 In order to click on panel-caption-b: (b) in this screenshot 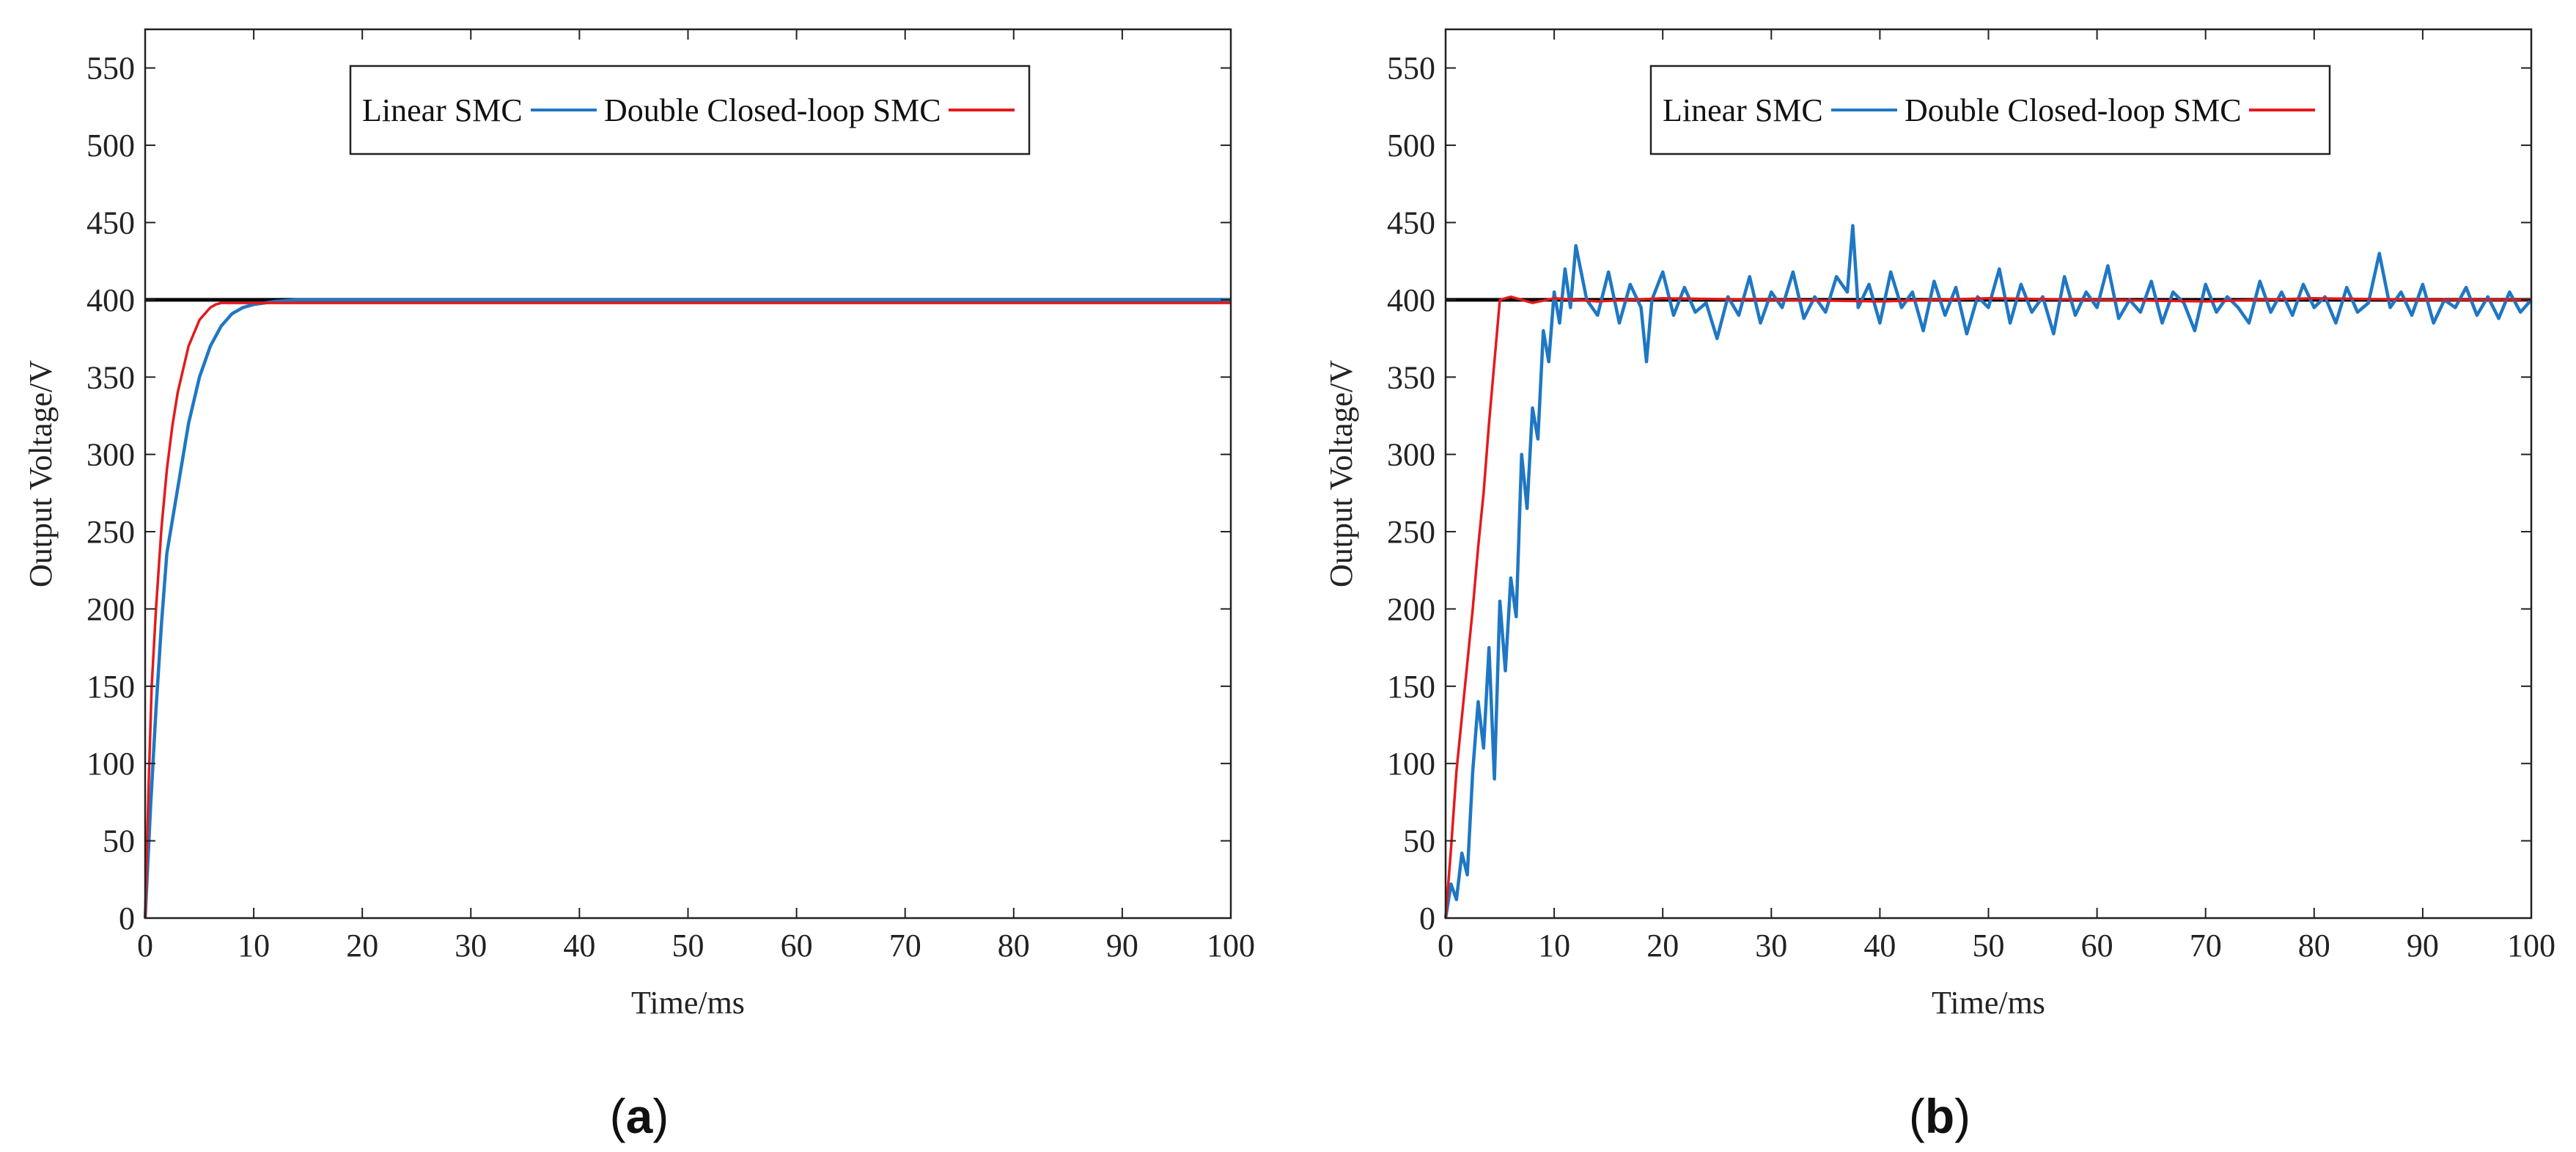, I will do `click(1939, 1116)`.